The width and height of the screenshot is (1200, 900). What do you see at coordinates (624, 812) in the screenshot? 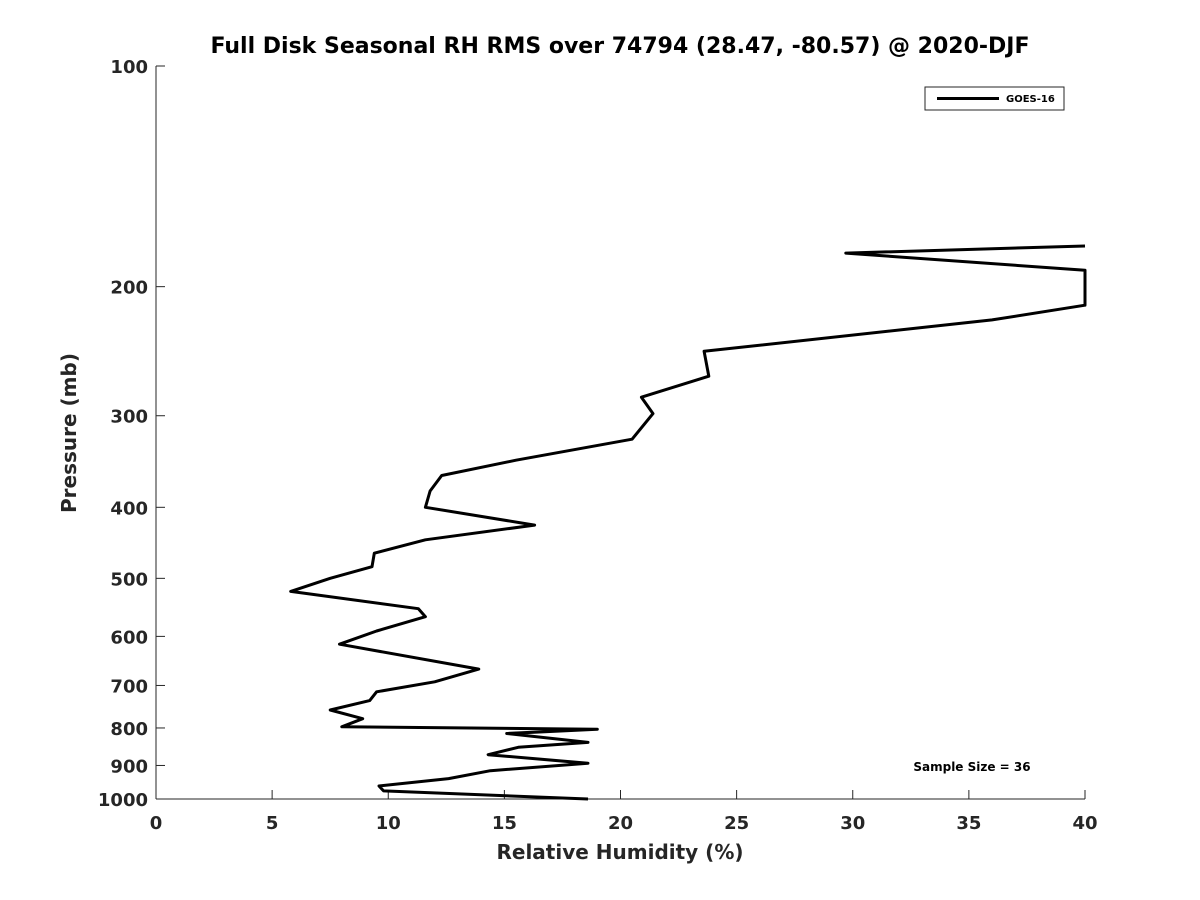
I see `x-ticks: 0 5 10 15 20 25 30 35 40` at bounding box center [624, 812].